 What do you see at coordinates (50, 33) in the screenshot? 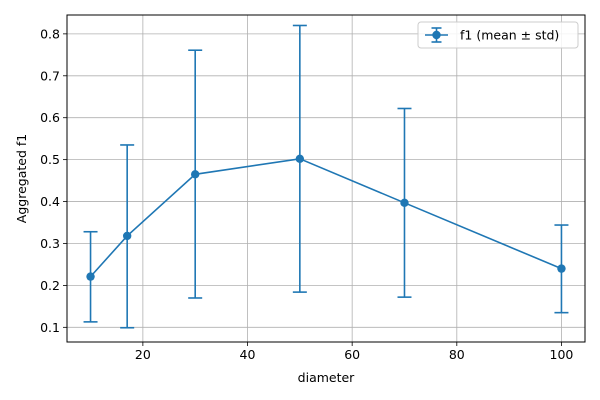
I see `y-tick-label: 0.8` at bounding box center [50, 33].